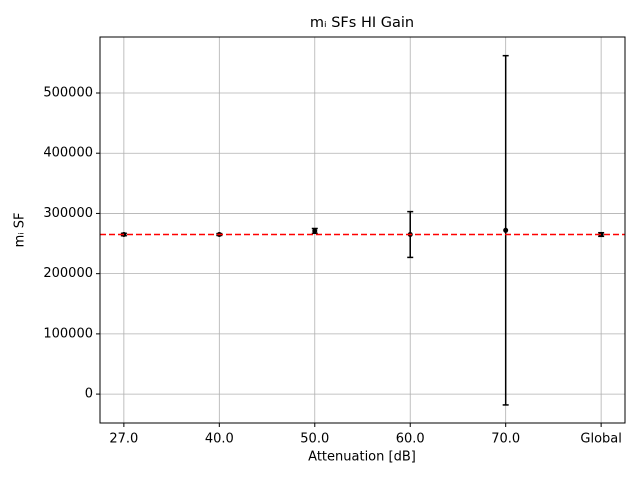 This screenshot has height=484, width=640. I want to click on x-tick-label: 70.0, so click(505, 439).